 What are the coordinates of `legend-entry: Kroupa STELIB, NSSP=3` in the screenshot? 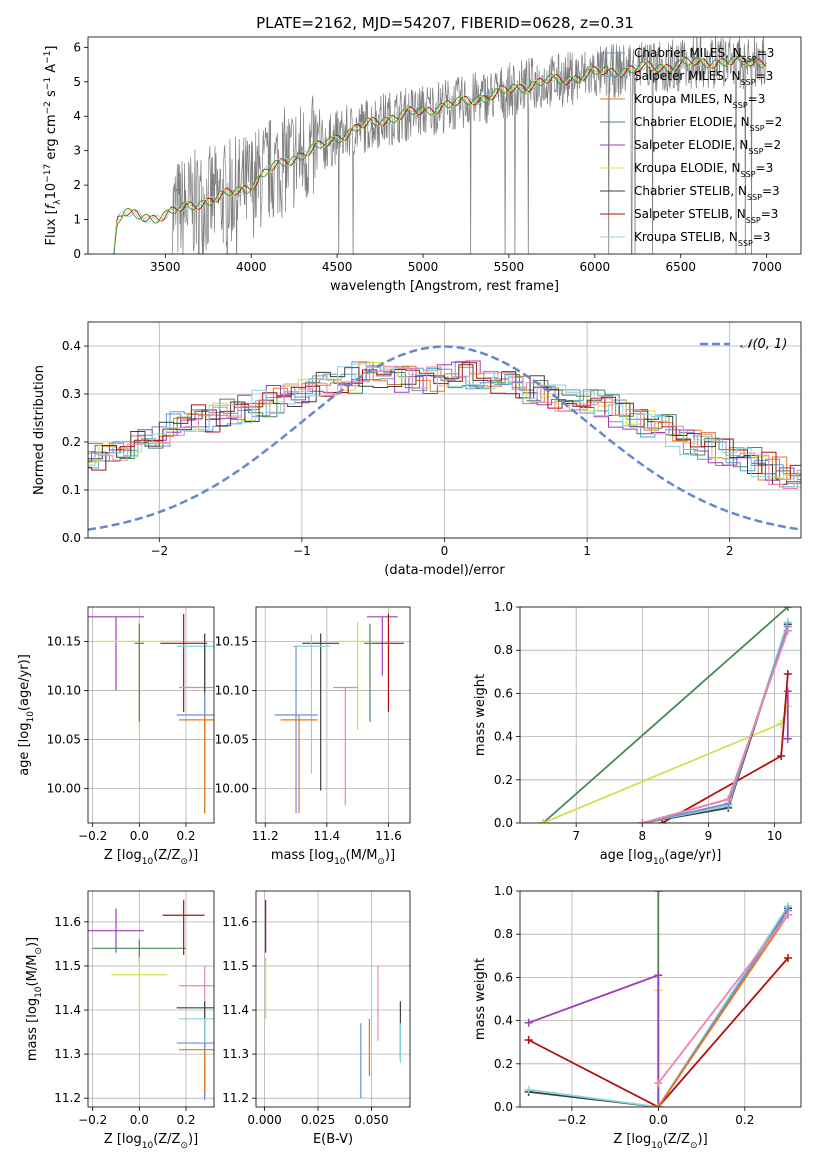 It's located at (702, 239).